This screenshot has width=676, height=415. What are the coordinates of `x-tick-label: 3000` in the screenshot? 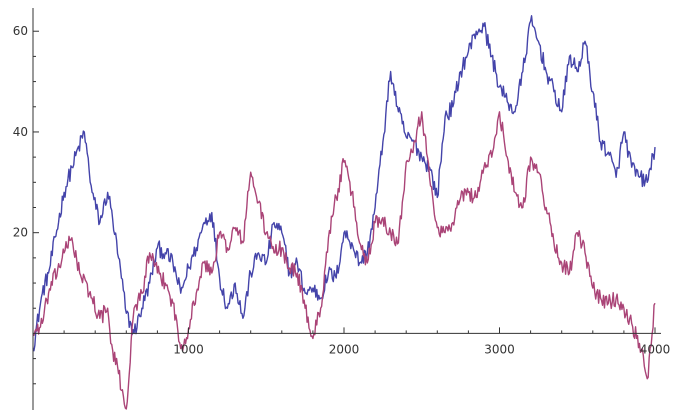 It's located at (499, 349).